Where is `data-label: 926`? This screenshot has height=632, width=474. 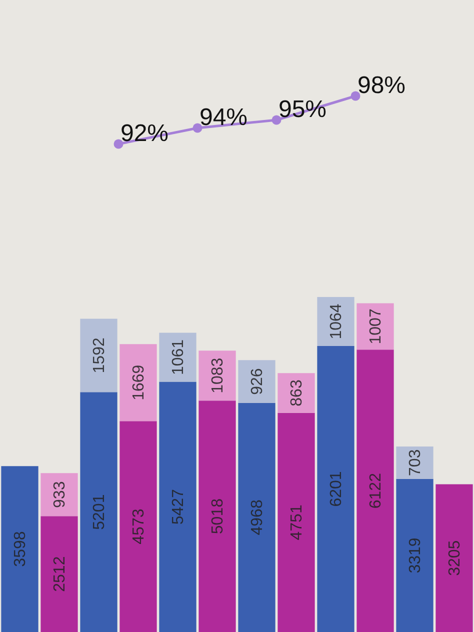 data-label: 926 is located at coordinates (257, 381).